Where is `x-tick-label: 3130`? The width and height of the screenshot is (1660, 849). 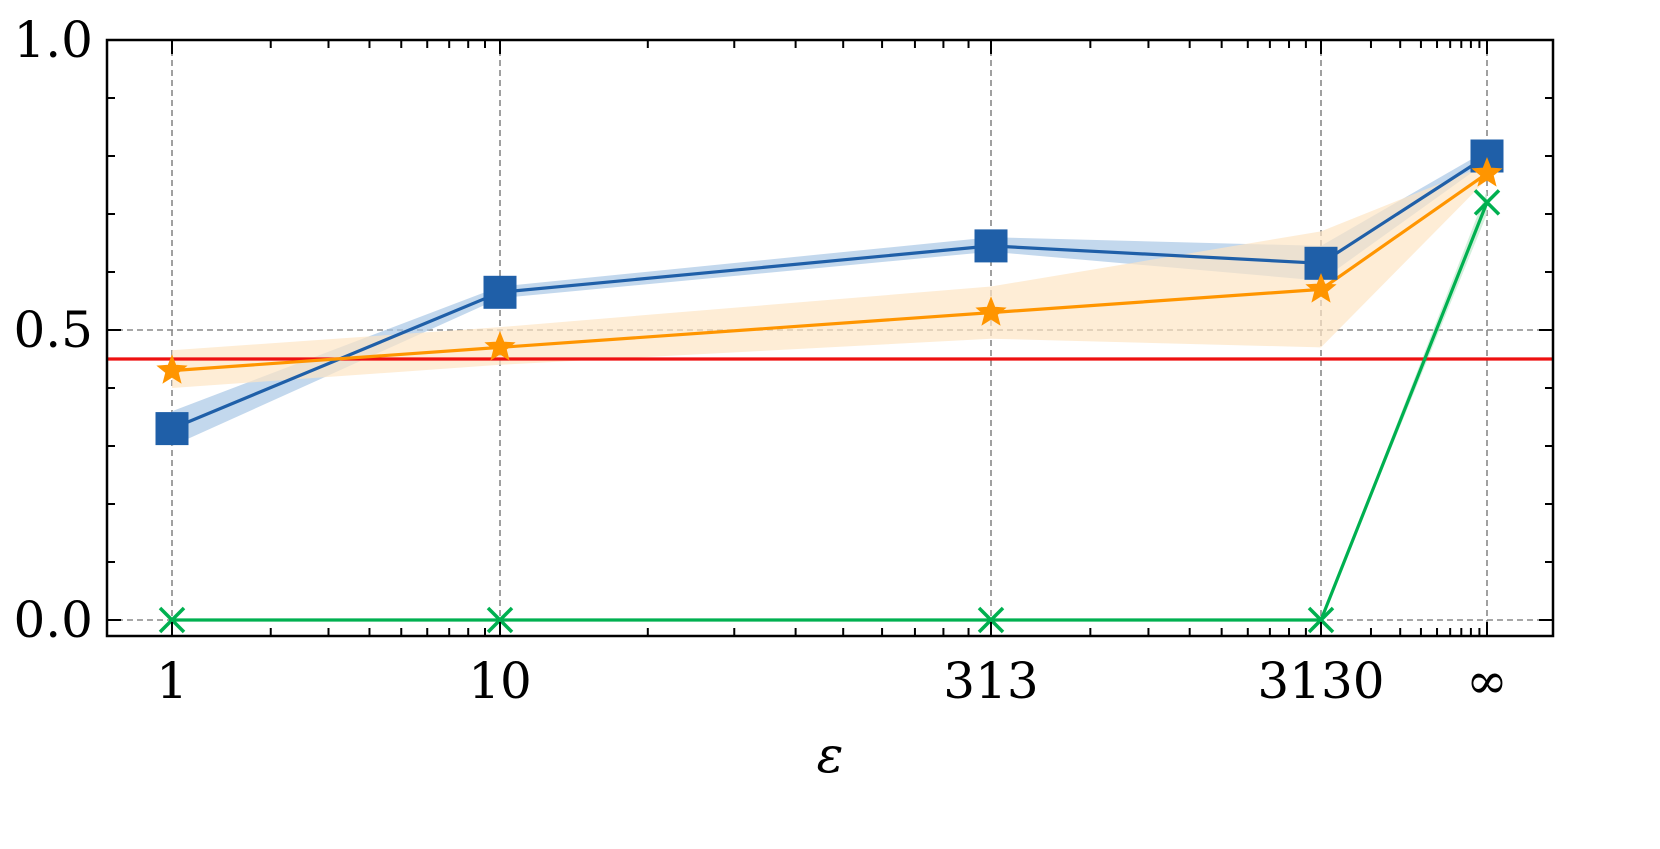
x-tick-label: 3130 is located at coordinates (1320, 681).